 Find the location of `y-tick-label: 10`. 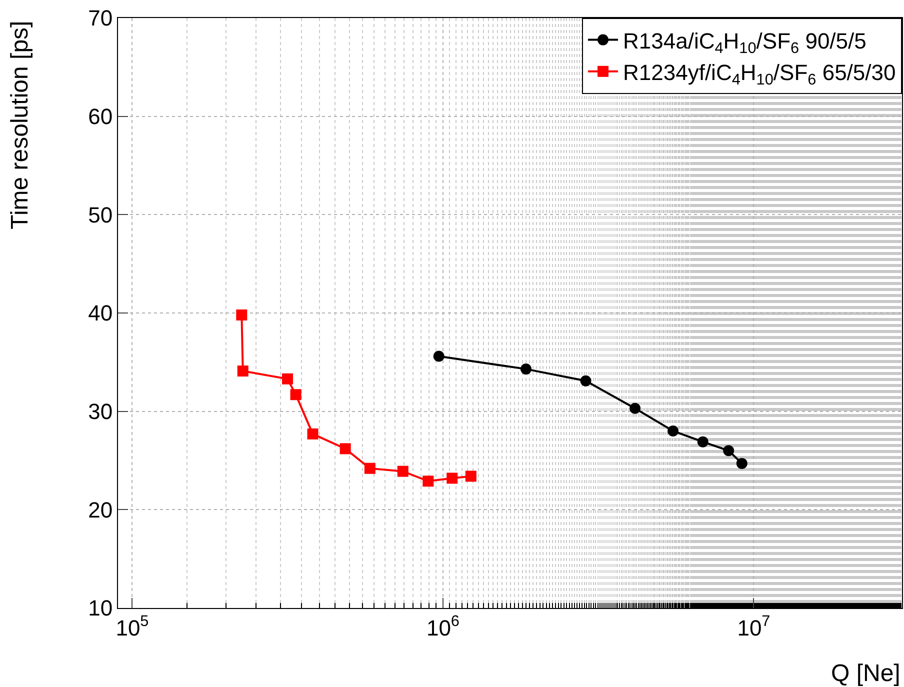

y-tick-label: 10 is located at coordinates (100, 608).